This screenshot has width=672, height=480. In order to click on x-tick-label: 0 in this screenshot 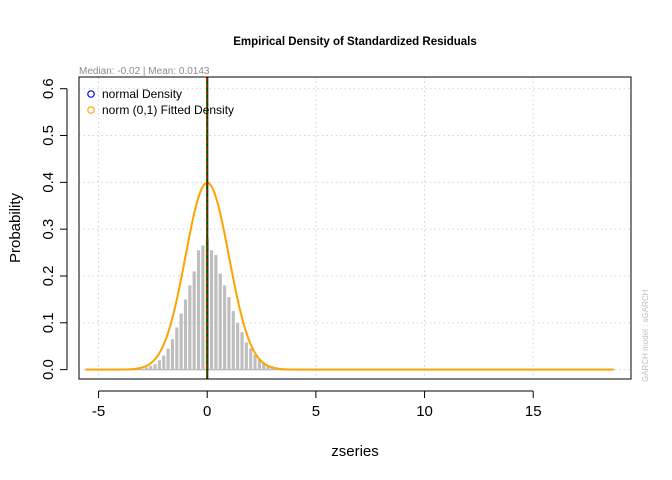, I will do `click(207, 411)`.